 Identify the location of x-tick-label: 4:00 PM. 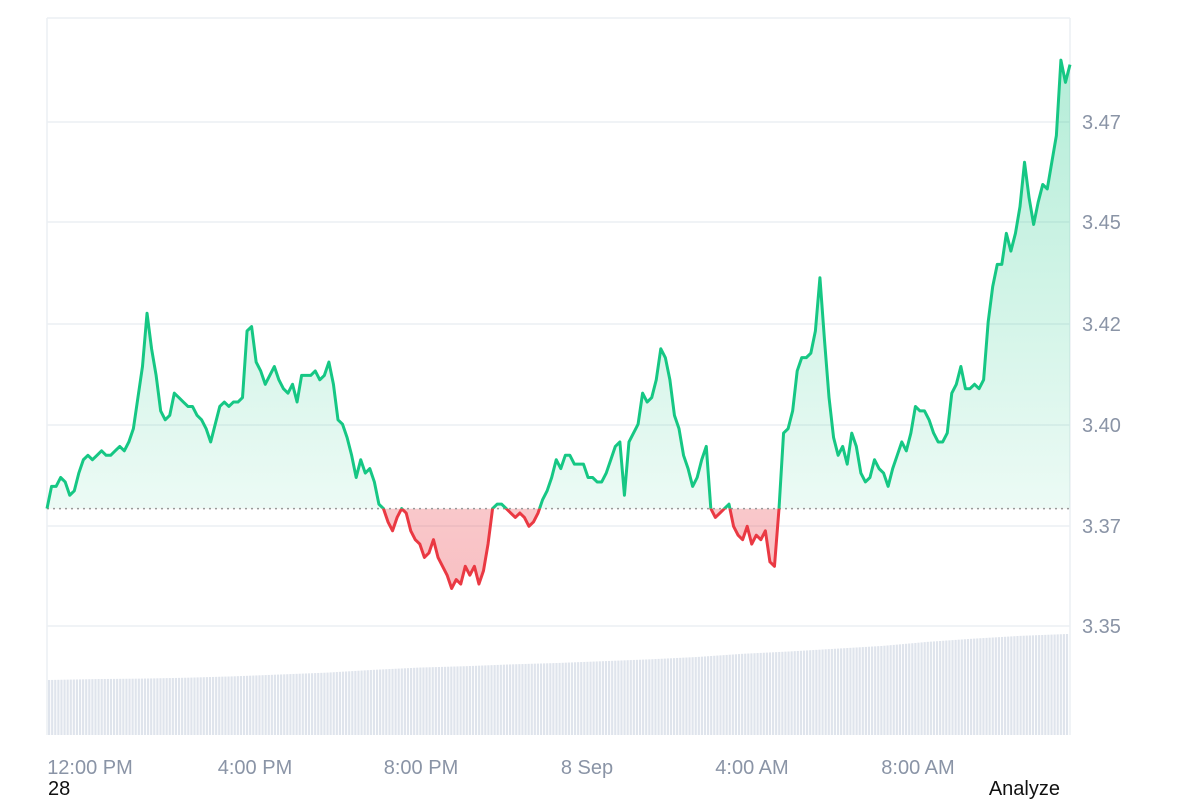
(255, 768).